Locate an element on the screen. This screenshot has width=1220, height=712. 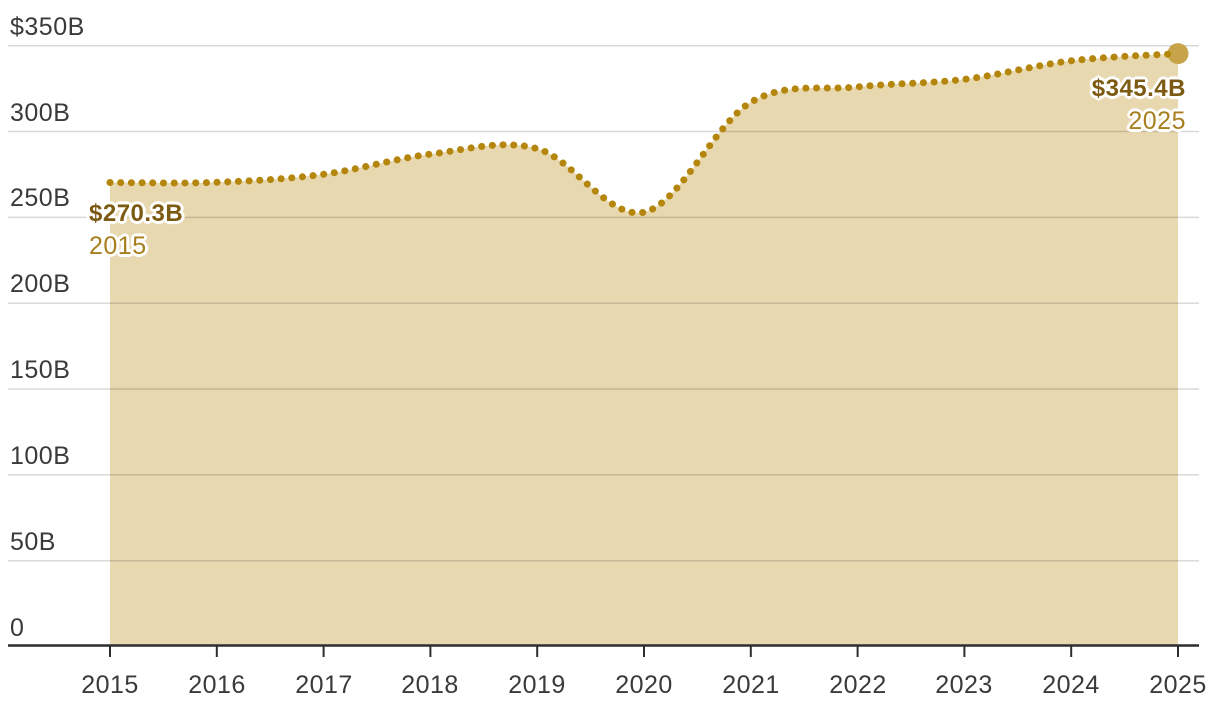
x-axis-label: 2024 is located at coordinates (1071, 685).